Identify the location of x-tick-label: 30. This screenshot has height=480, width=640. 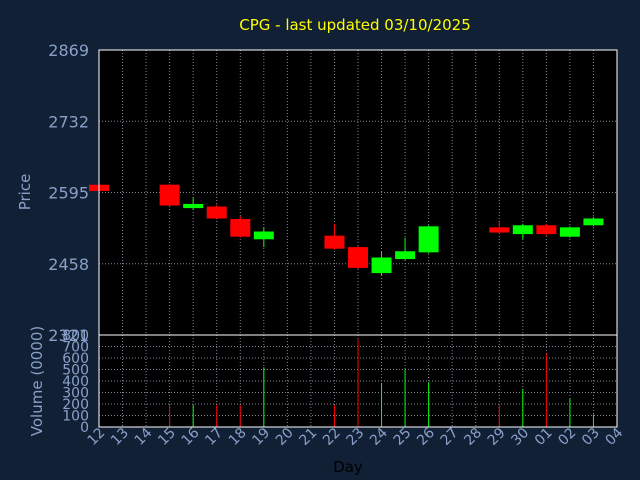
(520, 437).